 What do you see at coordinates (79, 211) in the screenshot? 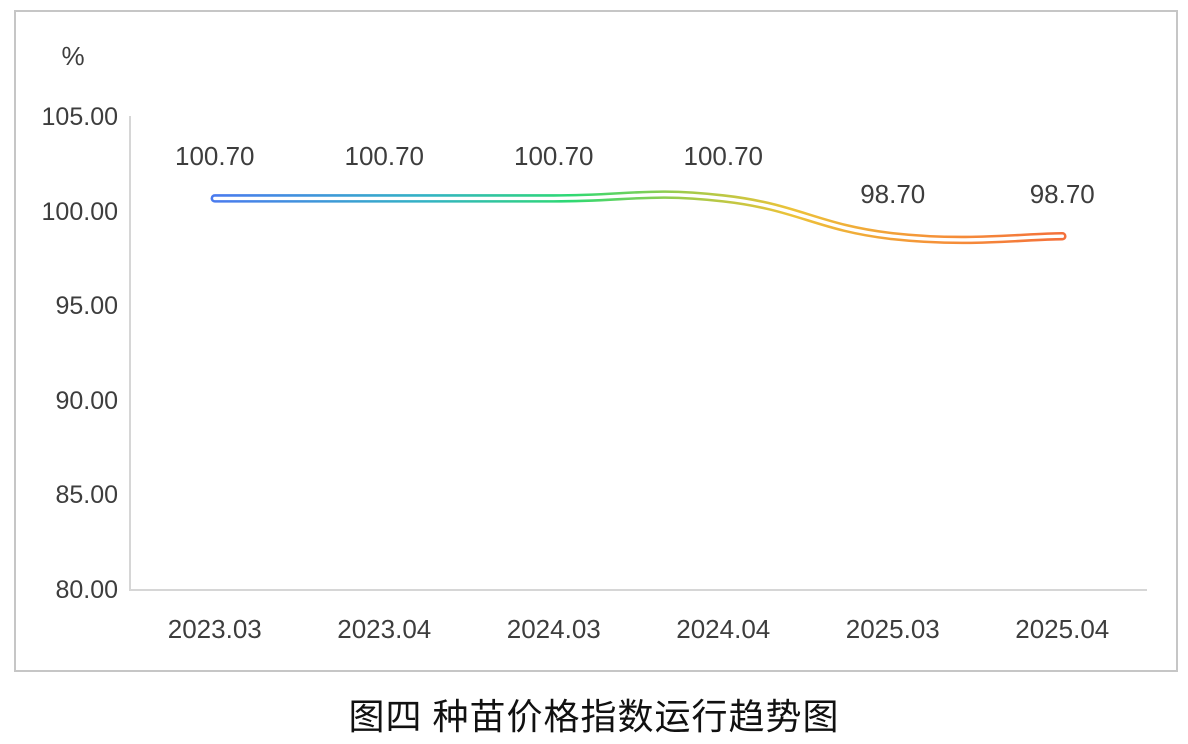
I see `y-axis-tick-label: 100.00` at bounding box center [79, 211].